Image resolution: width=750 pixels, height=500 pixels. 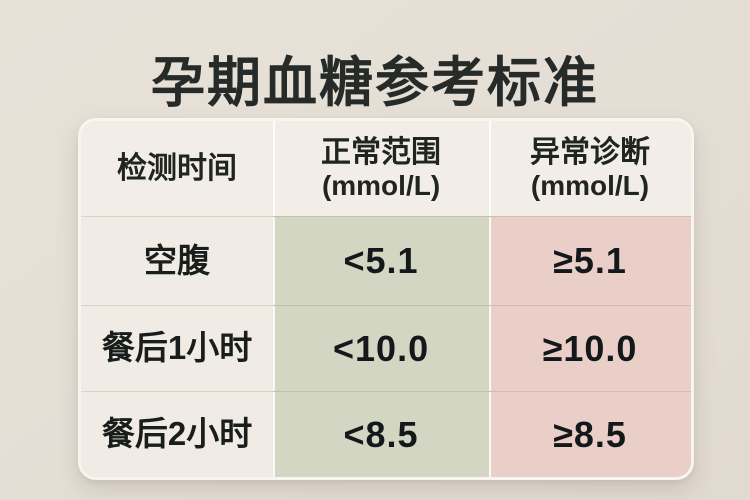 I want to click on header-label-abnormal: 异常诊断, so click(x=589, y=153).